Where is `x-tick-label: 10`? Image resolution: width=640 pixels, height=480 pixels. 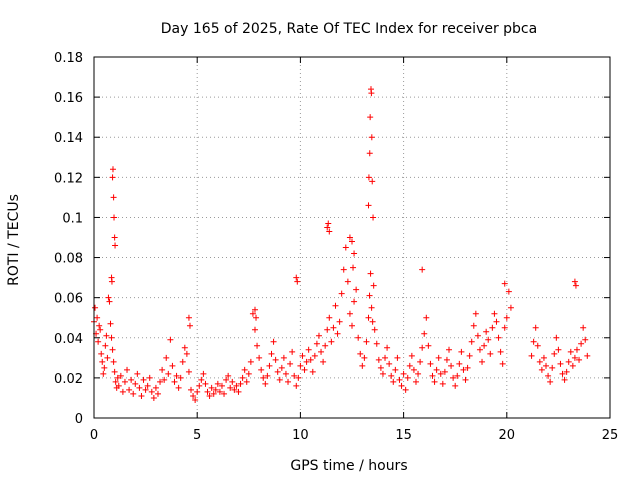 x-tick-label: 10 is located at coordinates (300, 435).